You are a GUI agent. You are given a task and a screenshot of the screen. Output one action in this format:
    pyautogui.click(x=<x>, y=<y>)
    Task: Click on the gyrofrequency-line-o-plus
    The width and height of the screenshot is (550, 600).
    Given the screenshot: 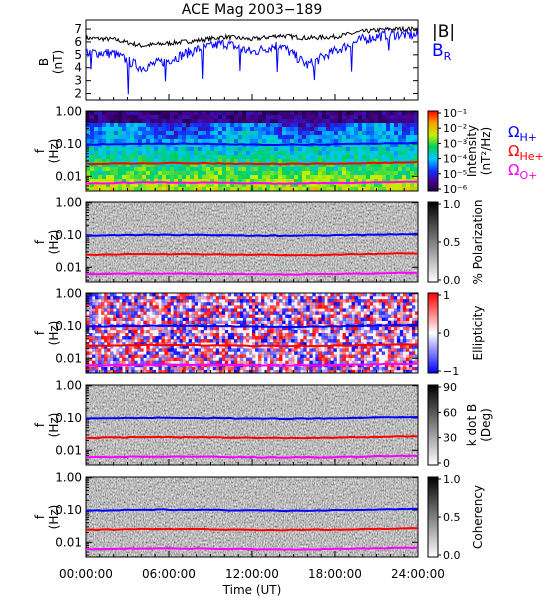 What is the action you would take?
    pyautogui.click(x=251, y=548)
    